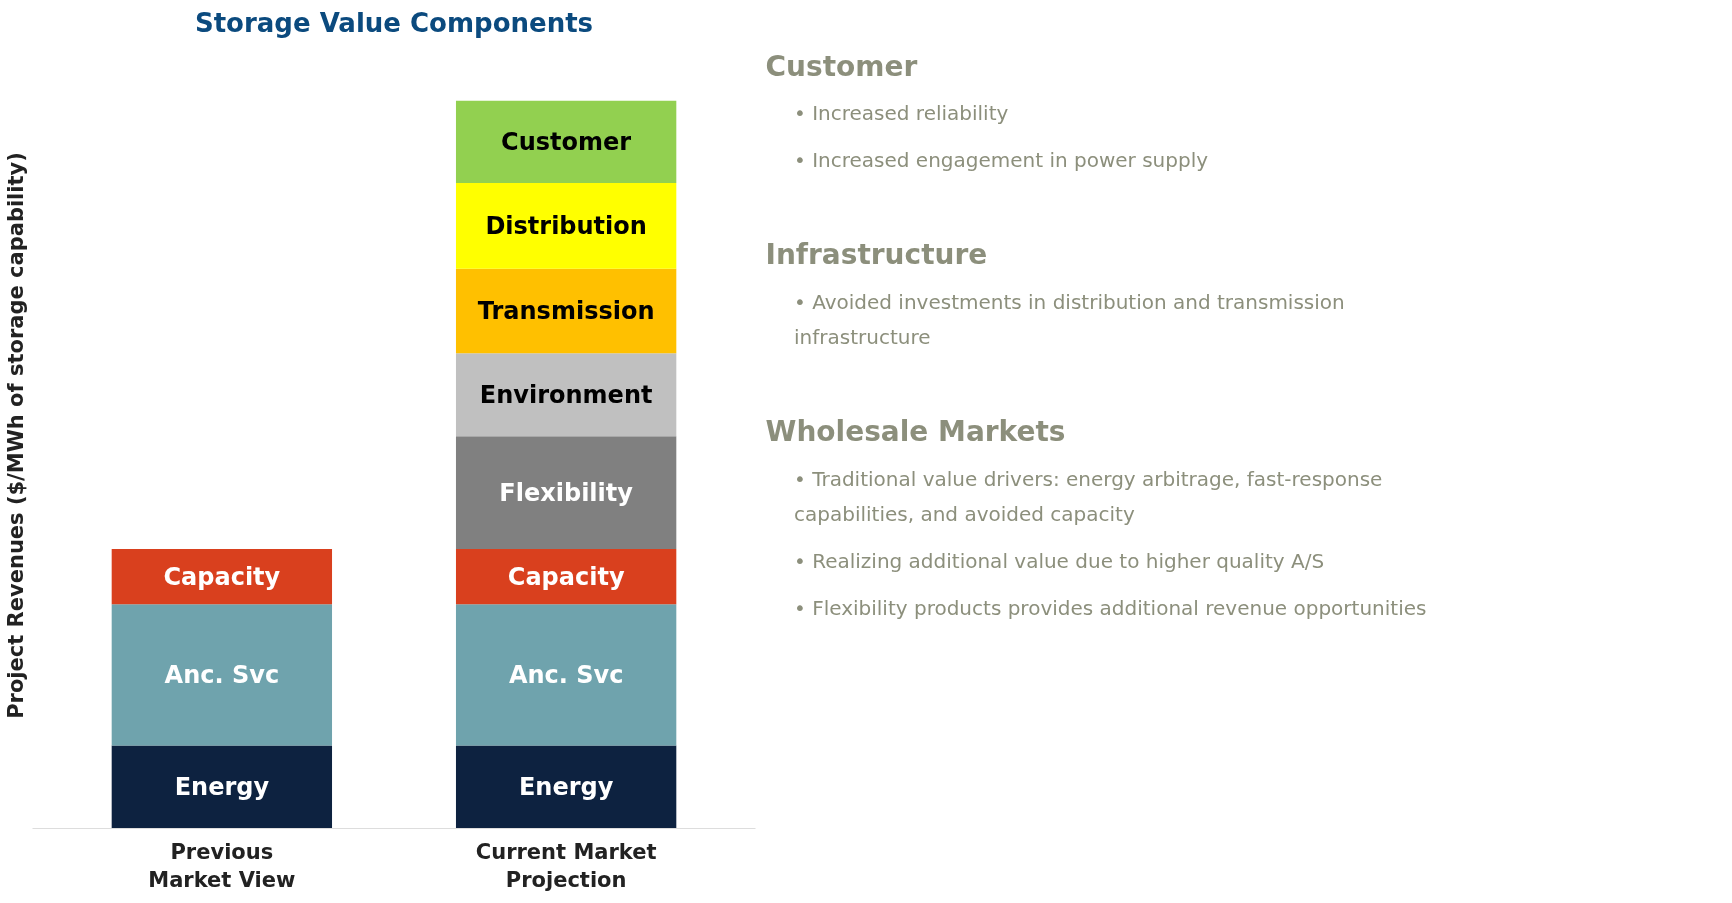 This screenshot has width=1732, height=903. What do you see at coordinates (1059, 561) in the screenshot?
I see `text: • Realizing additional value due to higher quality A/S` at bounding box center [1059, 561].